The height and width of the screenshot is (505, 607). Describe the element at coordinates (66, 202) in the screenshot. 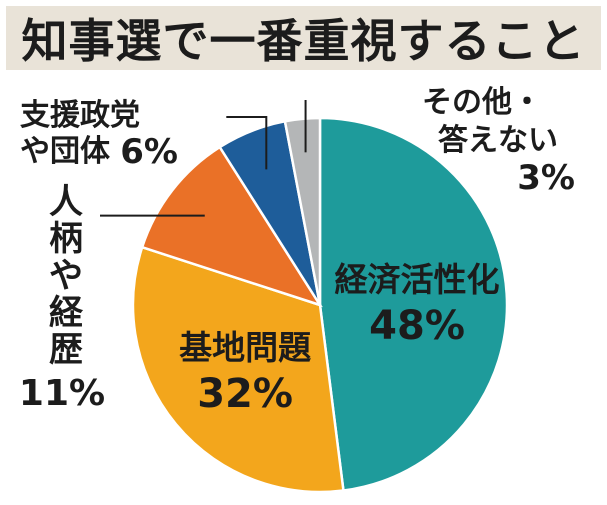

I see `slice-label-3-line: 人` at that location.